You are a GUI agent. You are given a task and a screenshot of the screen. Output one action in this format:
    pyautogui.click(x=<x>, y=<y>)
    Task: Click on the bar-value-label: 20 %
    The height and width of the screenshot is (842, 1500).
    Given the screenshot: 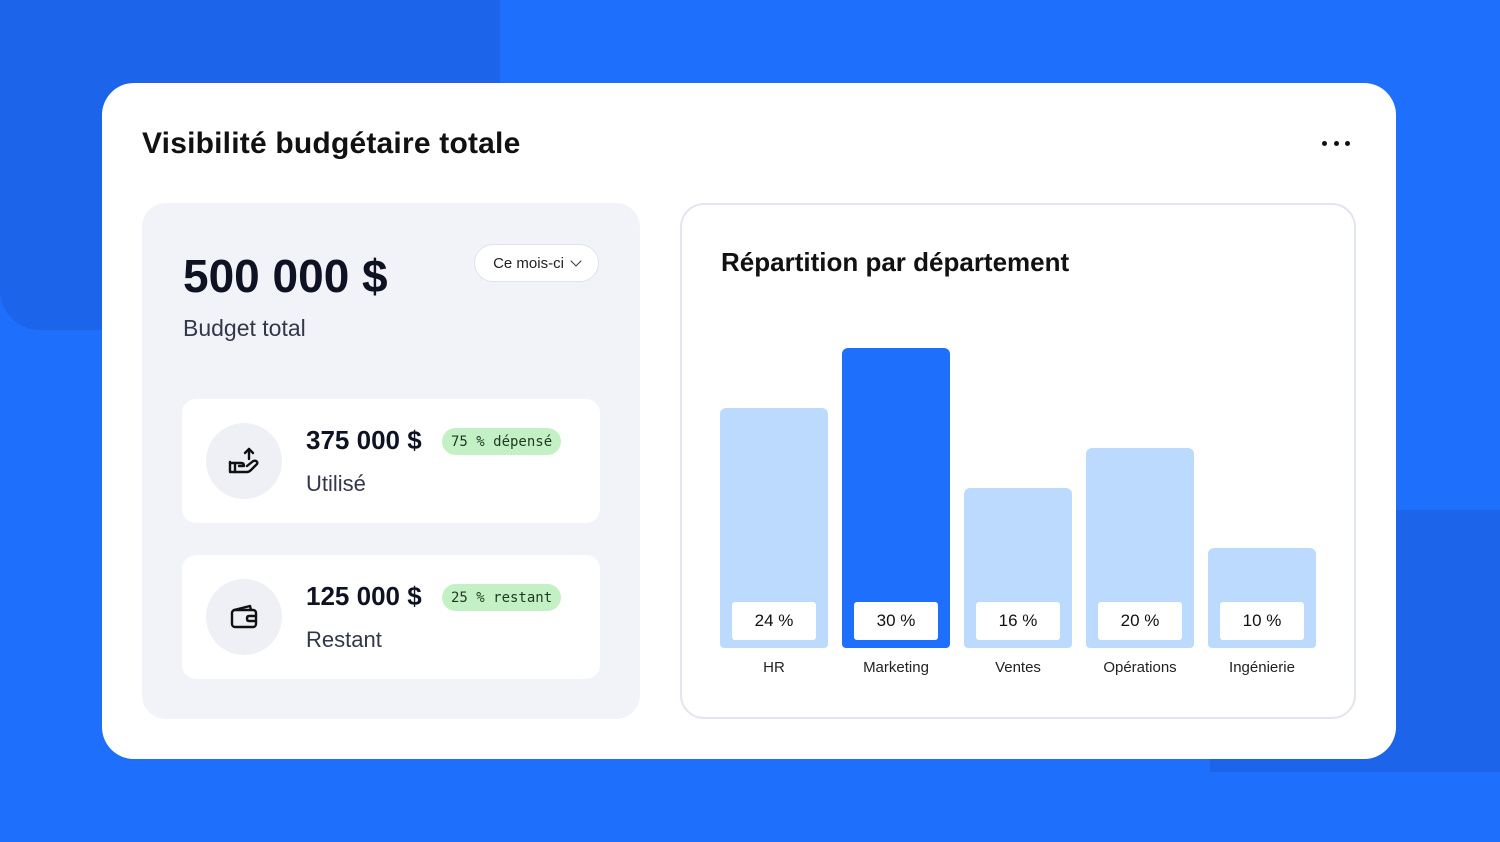 What is the action you would take?
    pyautogui.click(x=1140, y=621)
    